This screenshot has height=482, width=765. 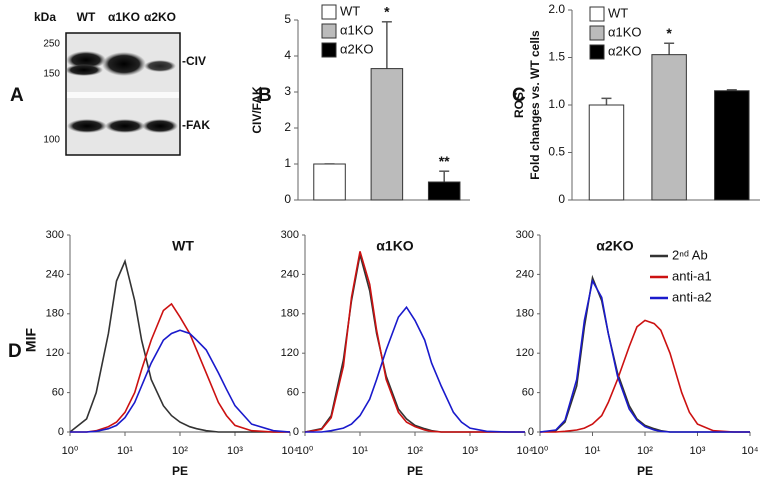 I want to click on y-tick-label: 1.0, so click(x=556, y=104).